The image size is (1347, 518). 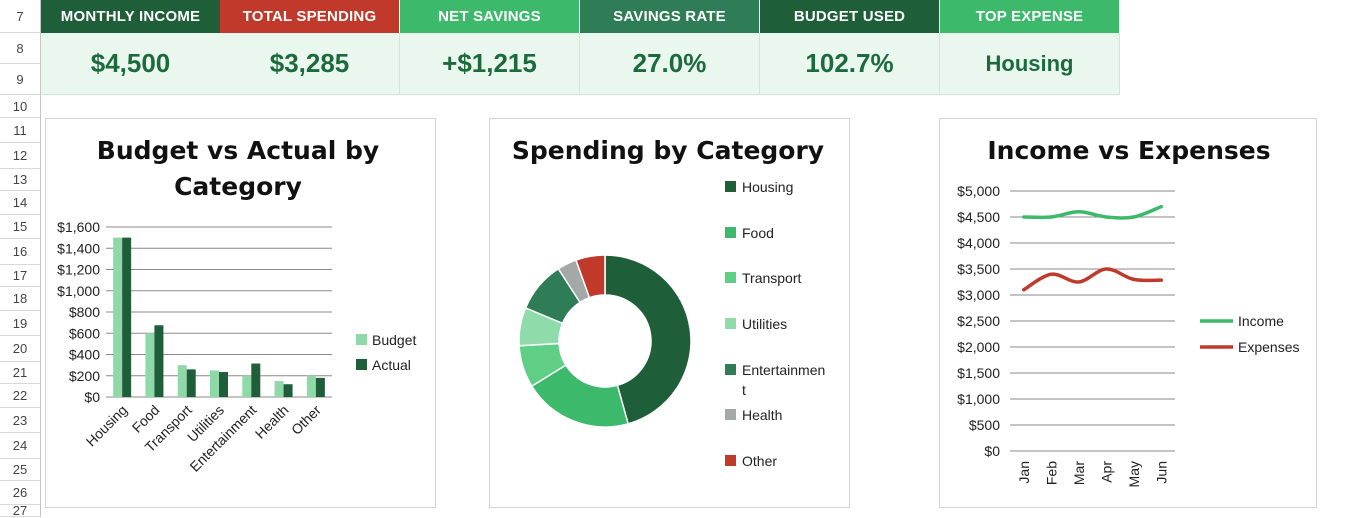 I want to click on legend-label: Expenses, so click(x=1268, y=347).